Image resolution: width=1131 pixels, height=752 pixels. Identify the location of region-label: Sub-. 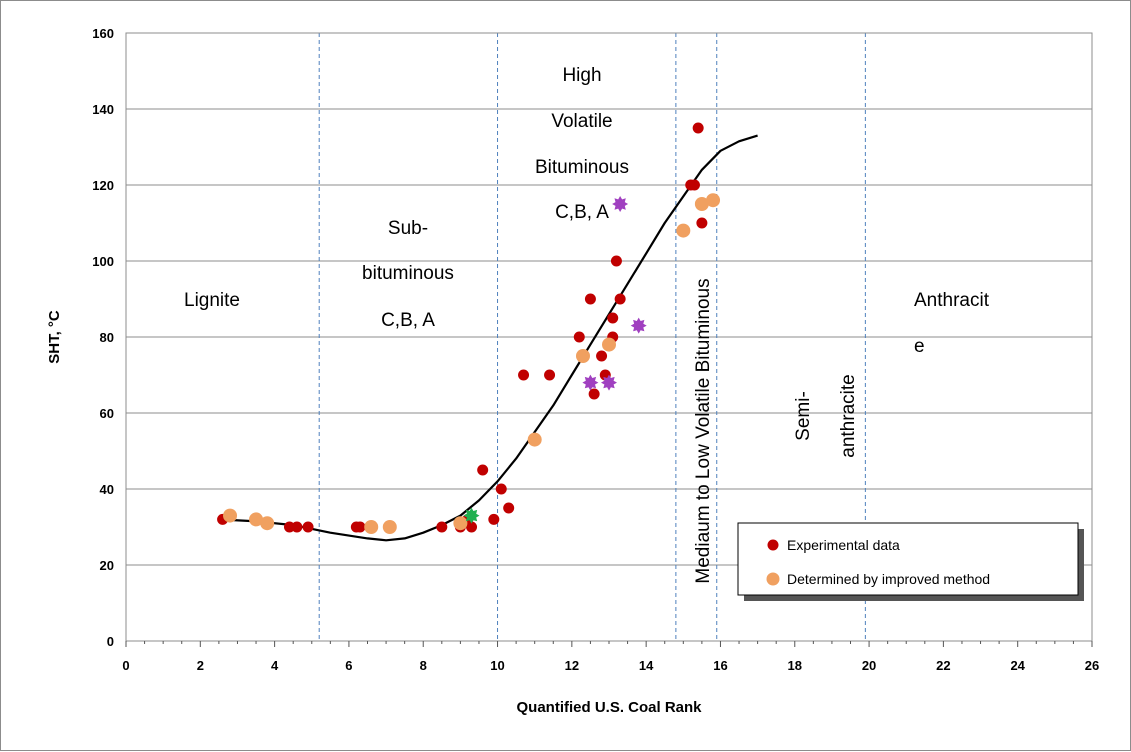
(408, 228).